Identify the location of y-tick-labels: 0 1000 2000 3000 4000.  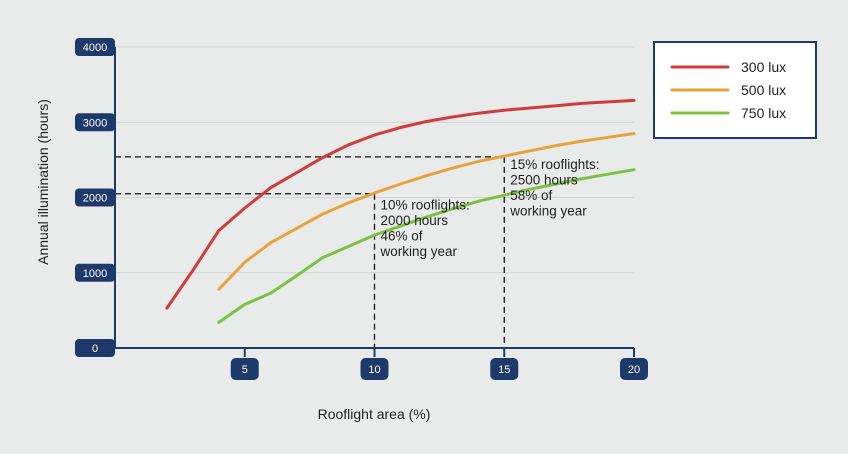
(95, 197).